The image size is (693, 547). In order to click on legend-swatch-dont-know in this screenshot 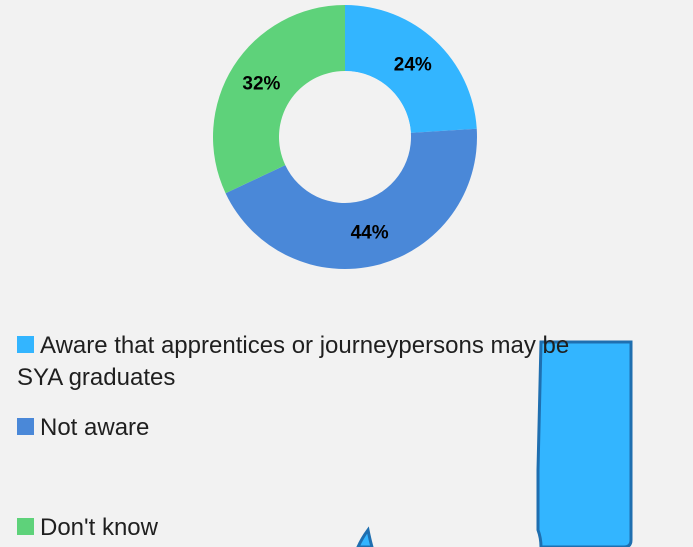, I will do `click(25, 526)`.